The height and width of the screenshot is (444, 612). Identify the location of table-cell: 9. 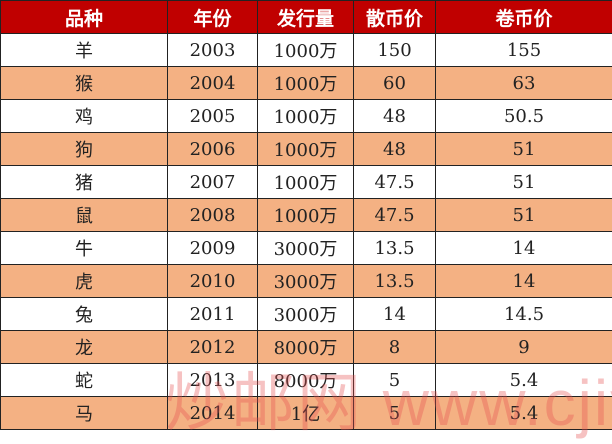
(524, 347).